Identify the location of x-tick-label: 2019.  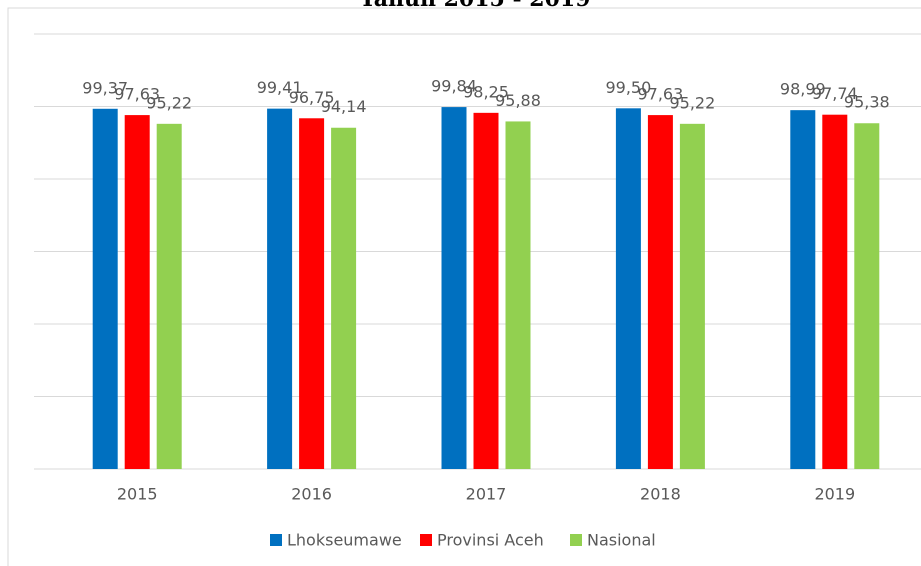
(834, 494).